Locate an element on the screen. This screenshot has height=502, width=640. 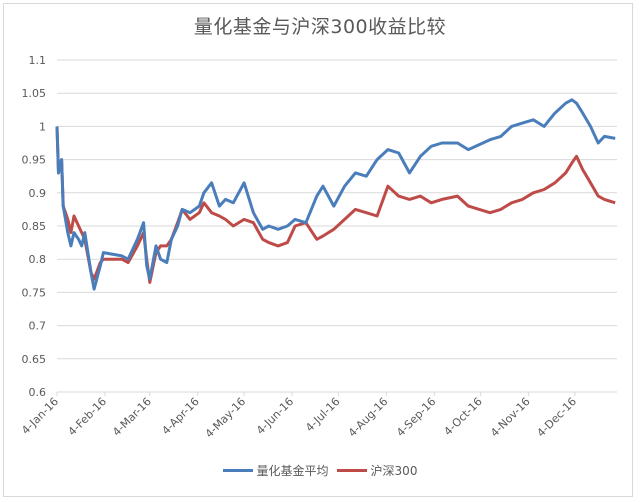
y-axis: 0.6 0.65 0.7 0.75 0.8 0.85 0.9 0.95 1 1.05 1.1 is located at coordinates (34, 226).